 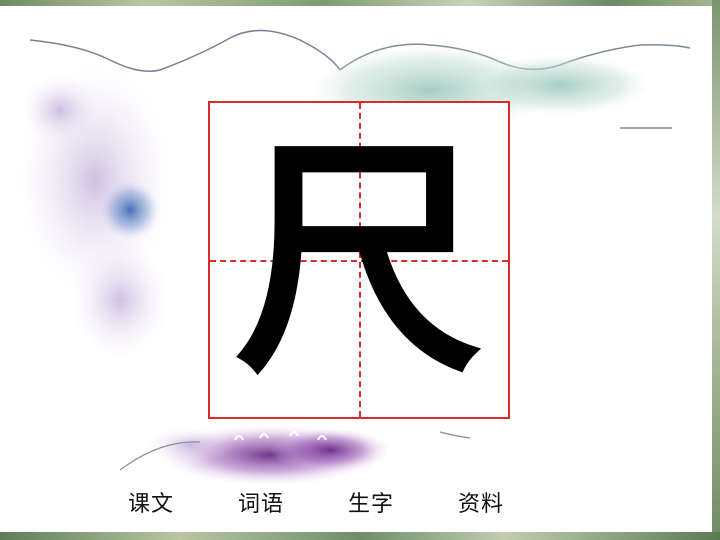 What do you see at coordinates (360, 536) in the screenshot?
I see `frame-bottom-border` at bounding box center [360, 536].